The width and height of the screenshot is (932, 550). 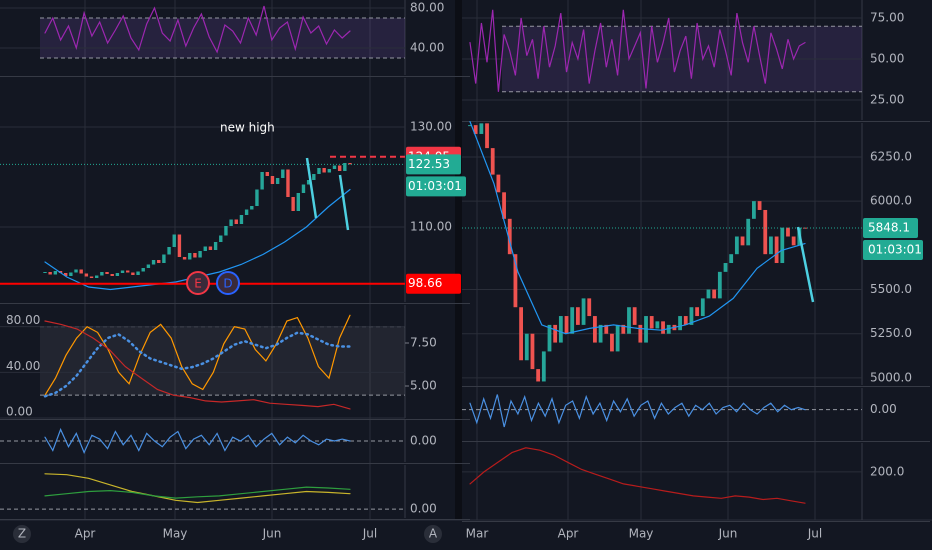 What do you see at coordinates (477, 534) in the screenshot?
I see `x-tick-label: Mar` at bounding box center [477, 534].